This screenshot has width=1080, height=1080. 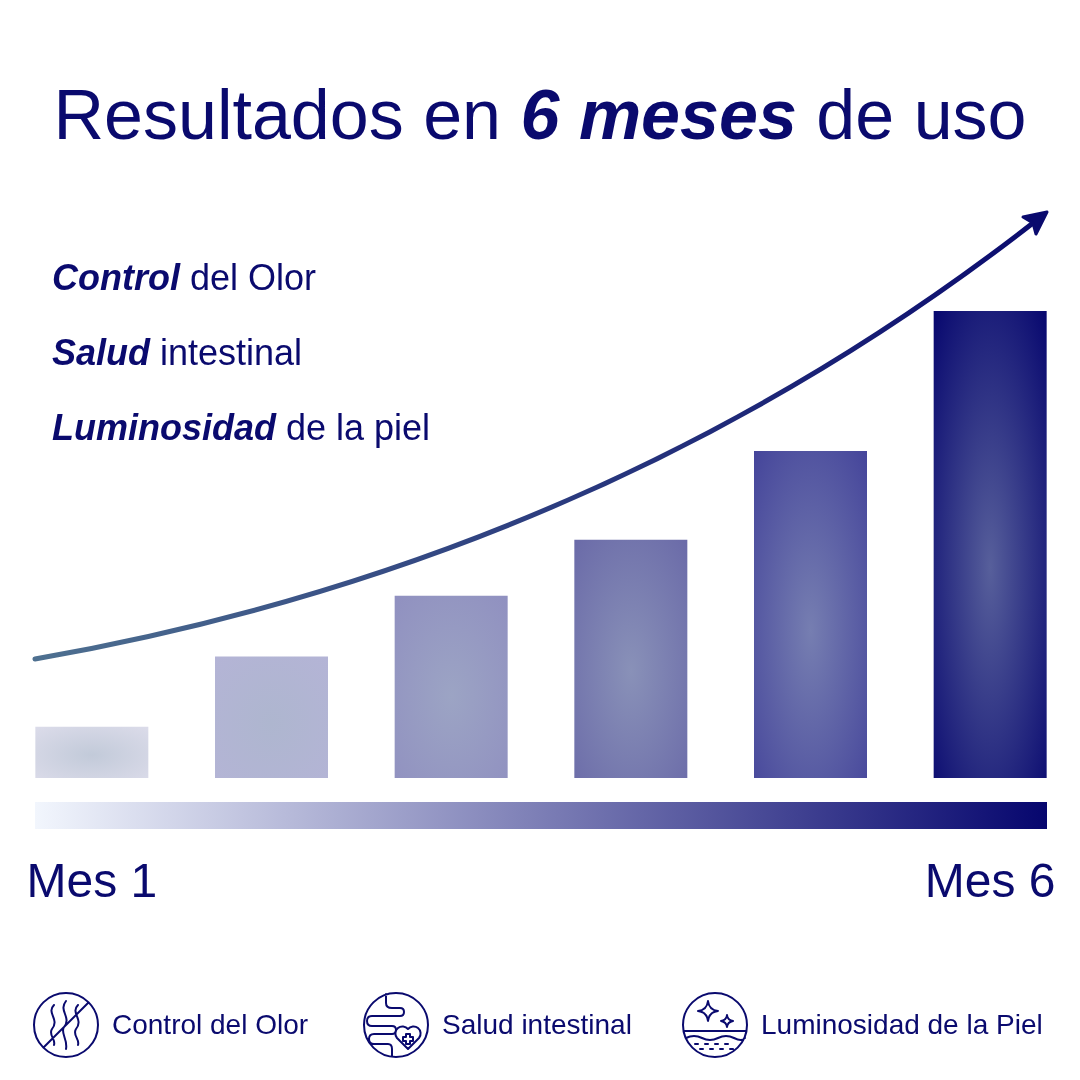 What do you see at coordinates (537, 1025) in the screenshot?
I see `text: Salud intestinal` at bounding box center [537, 1025].